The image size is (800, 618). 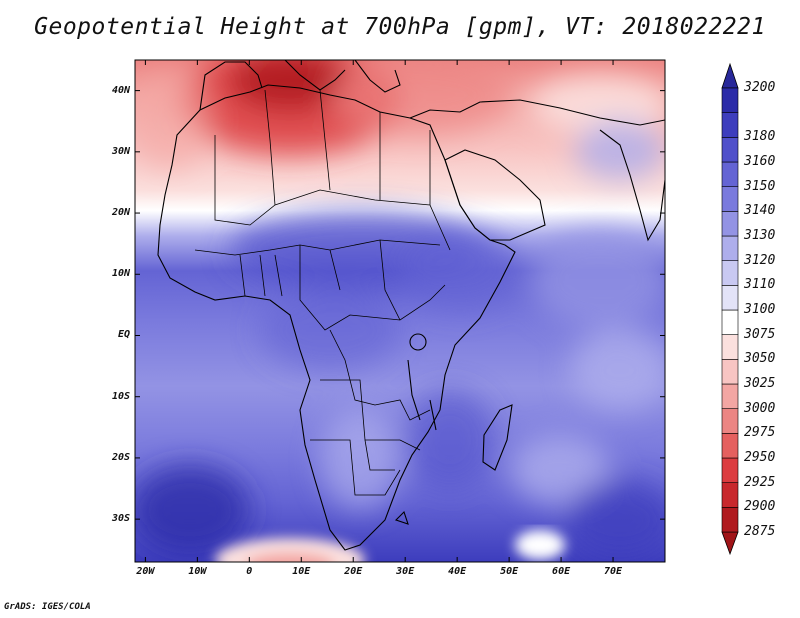 What do you see at coordinates (760, 235) in the screenshot?
I see `colorbar-label: 3130` at bounding box center [760, 235].